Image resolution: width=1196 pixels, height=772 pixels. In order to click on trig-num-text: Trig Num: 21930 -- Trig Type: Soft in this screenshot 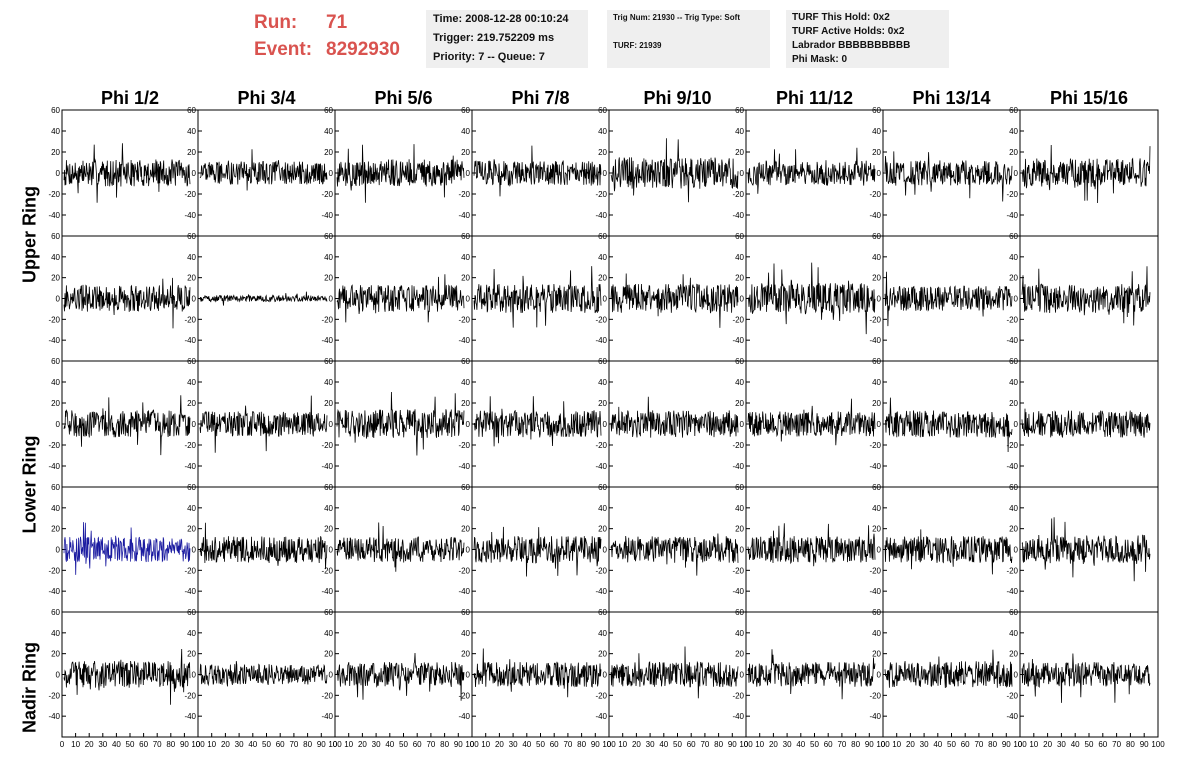, I will do `click(676, 17)`.